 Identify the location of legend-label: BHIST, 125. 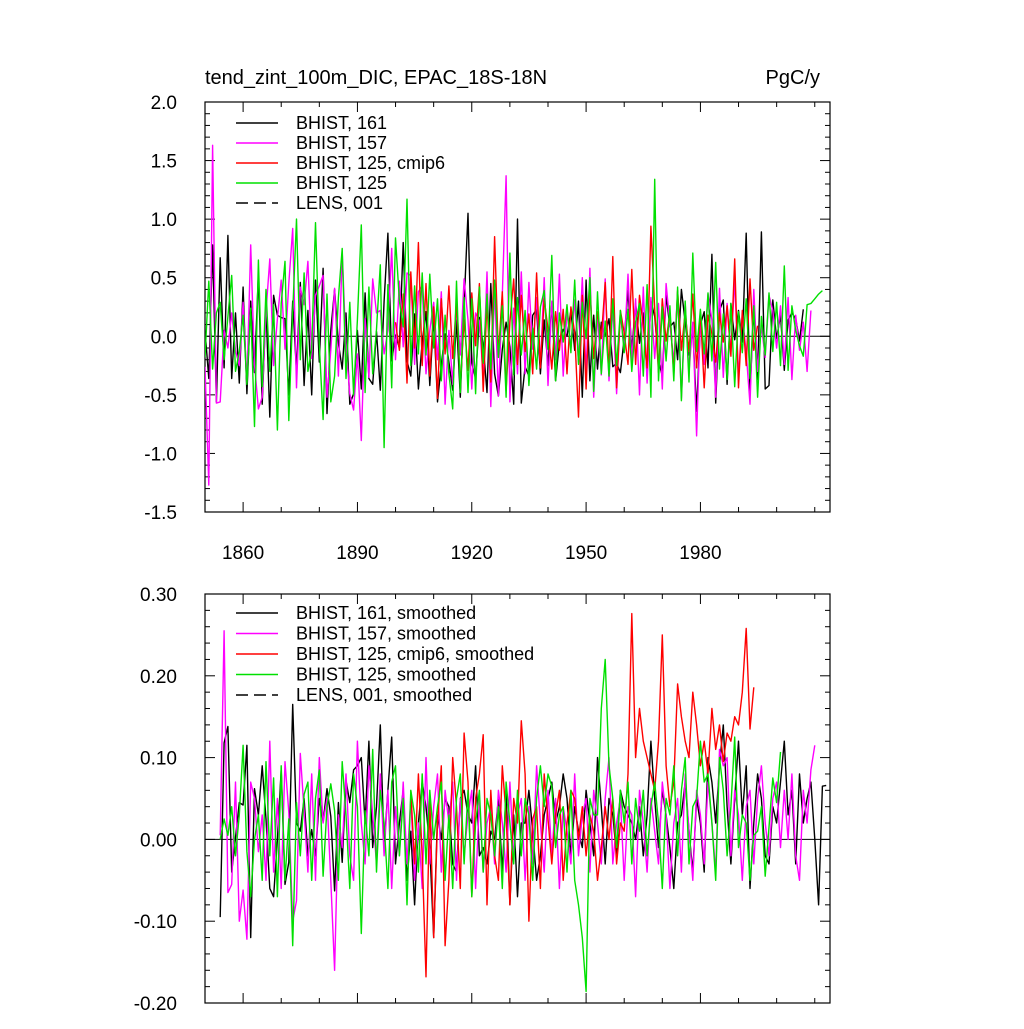
(341, 183).